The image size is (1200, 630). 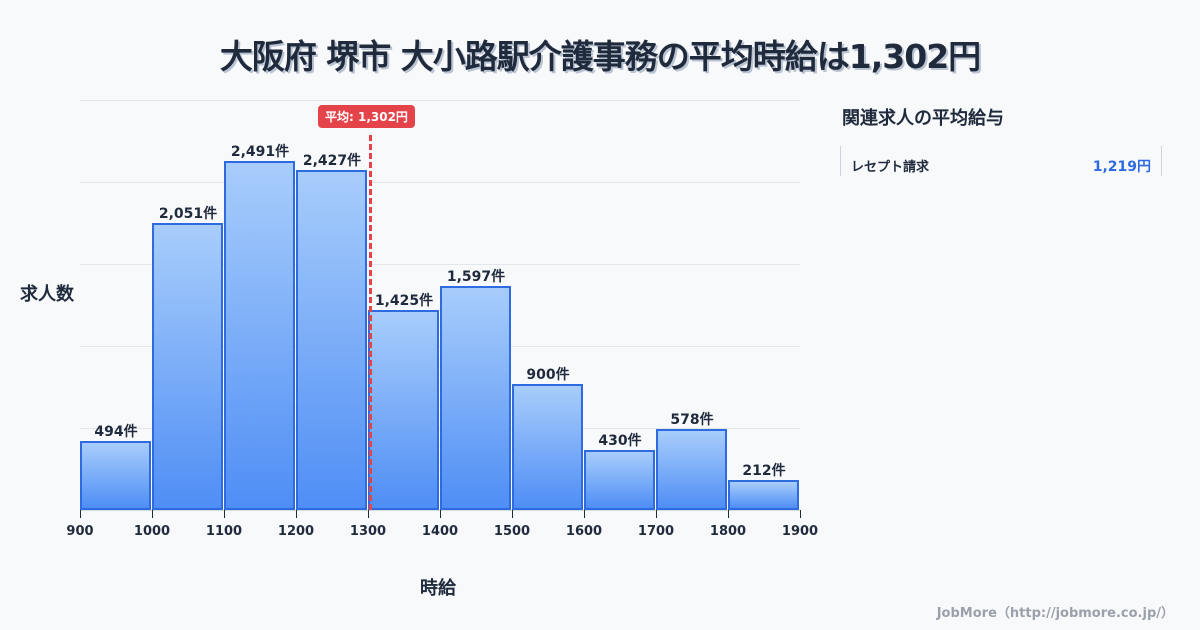 I want to click on average-badge: 平均: 1,302円, so click(x=366, y=116).